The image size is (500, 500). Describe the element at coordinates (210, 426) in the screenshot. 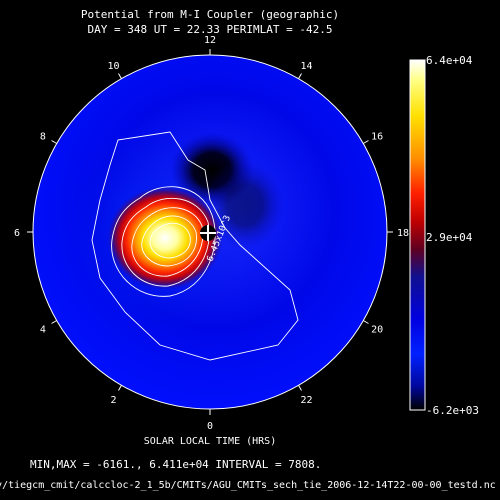

I see `hour-label: 0` at that location.